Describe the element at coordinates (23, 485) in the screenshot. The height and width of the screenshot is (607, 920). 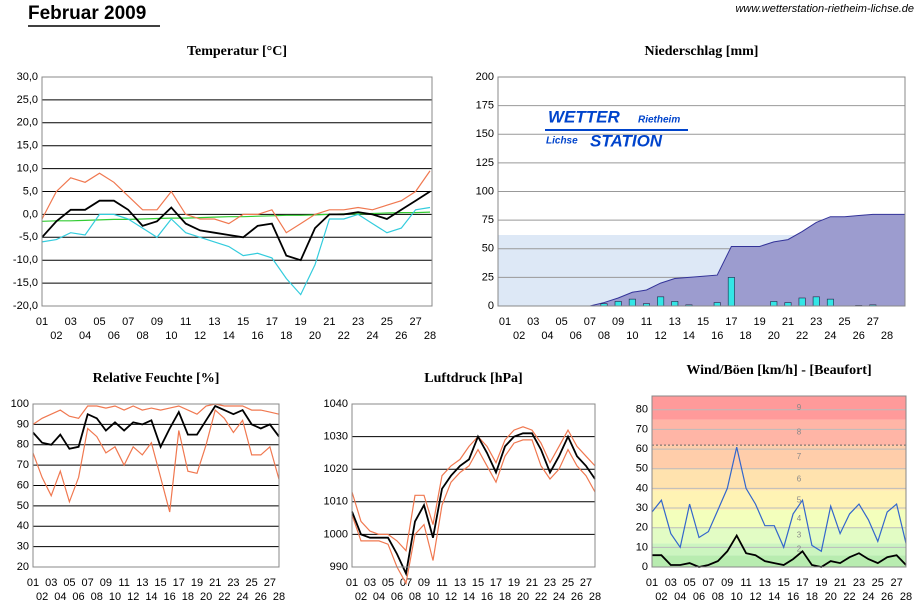
I see `y-tick-label: 60` at that location.